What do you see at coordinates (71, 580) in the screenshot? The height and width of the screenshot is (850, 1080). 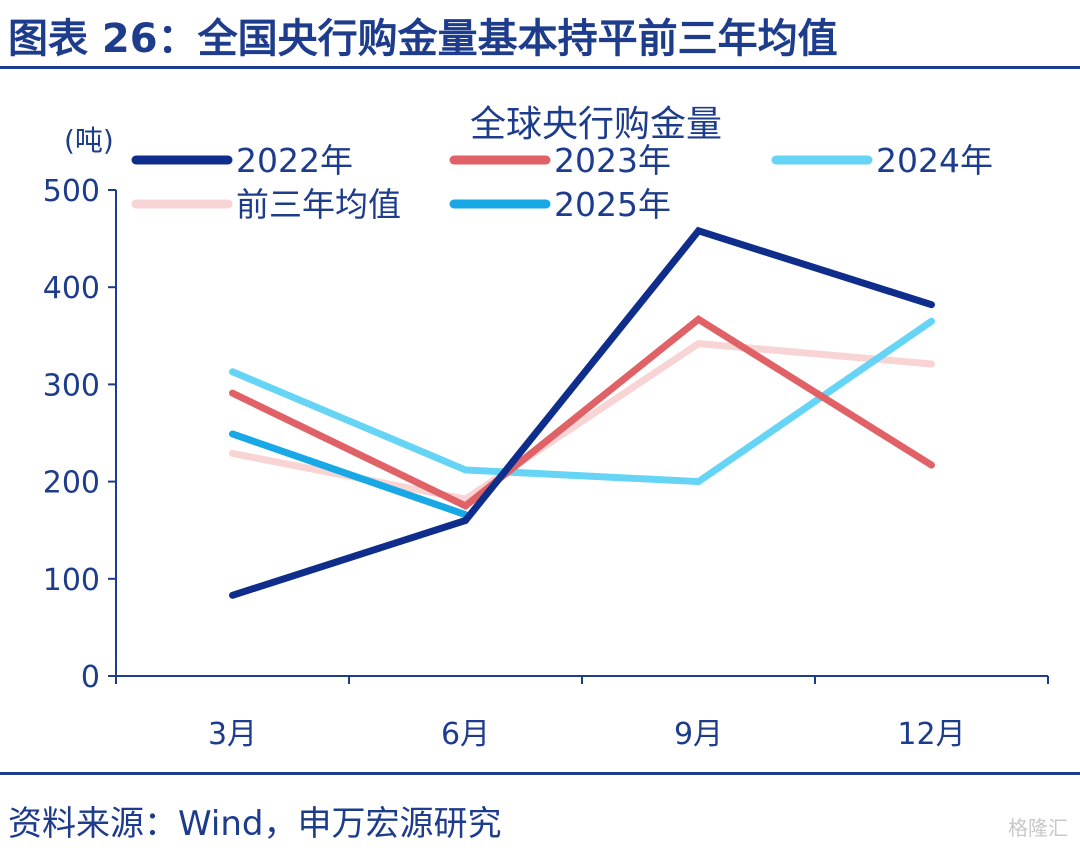 I see `y-tick-label: 100` at bounding box center [71, 580].